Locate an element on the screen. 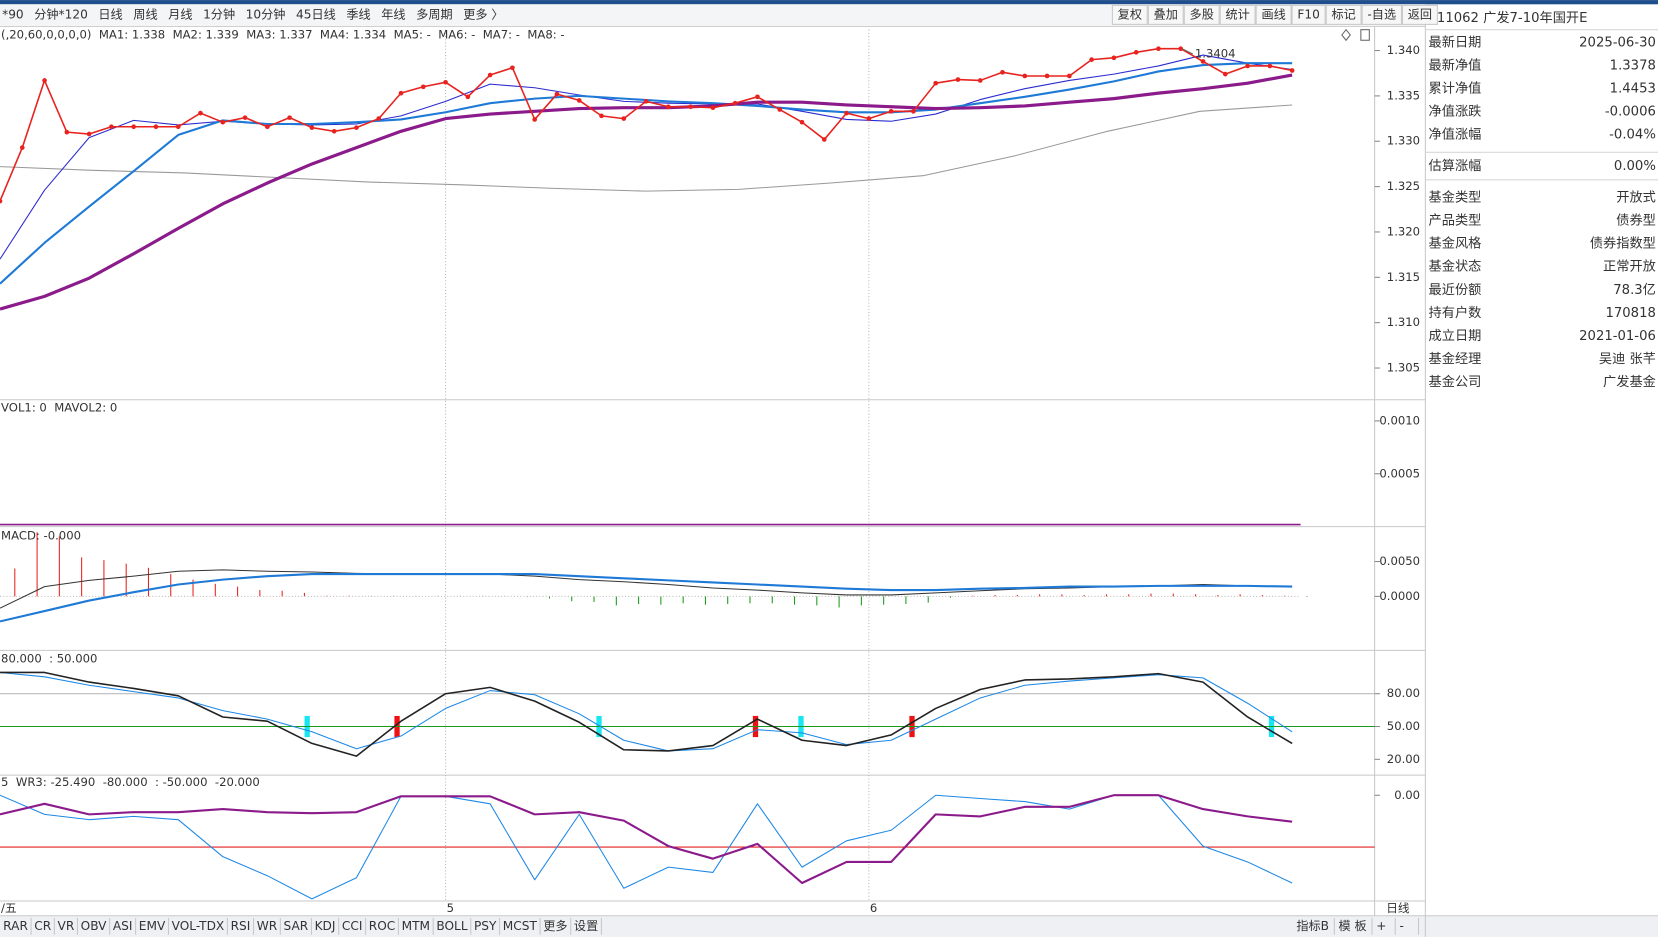 The height and width of the screenshot is (937, 1658). legend-entry: (,20,60,0,0,0,0) is located at coordinates (46, 34).